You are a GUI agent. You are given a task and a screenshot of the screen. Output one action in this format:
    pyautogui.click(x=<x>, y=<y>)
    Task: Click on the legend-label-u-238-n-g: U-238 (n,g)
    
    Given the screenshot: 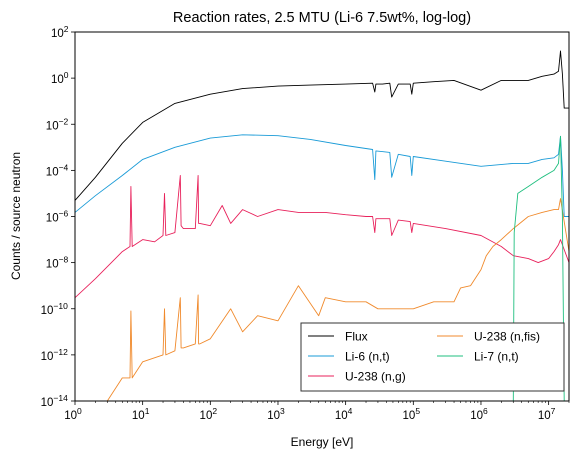 What is the action you would take?
    pyautogui.click(x=375, y=377)
    